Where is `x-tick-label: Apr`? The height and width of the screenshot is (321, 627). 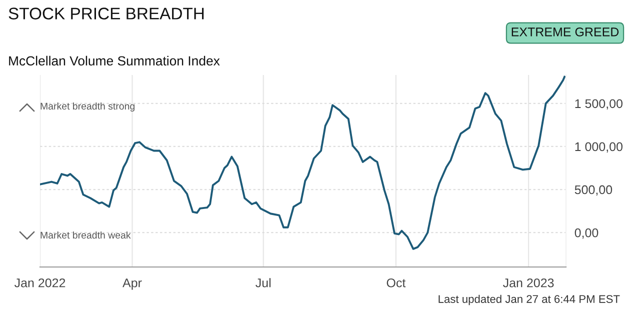
x-tick-label: Apr is located at coordinates (132, 284).